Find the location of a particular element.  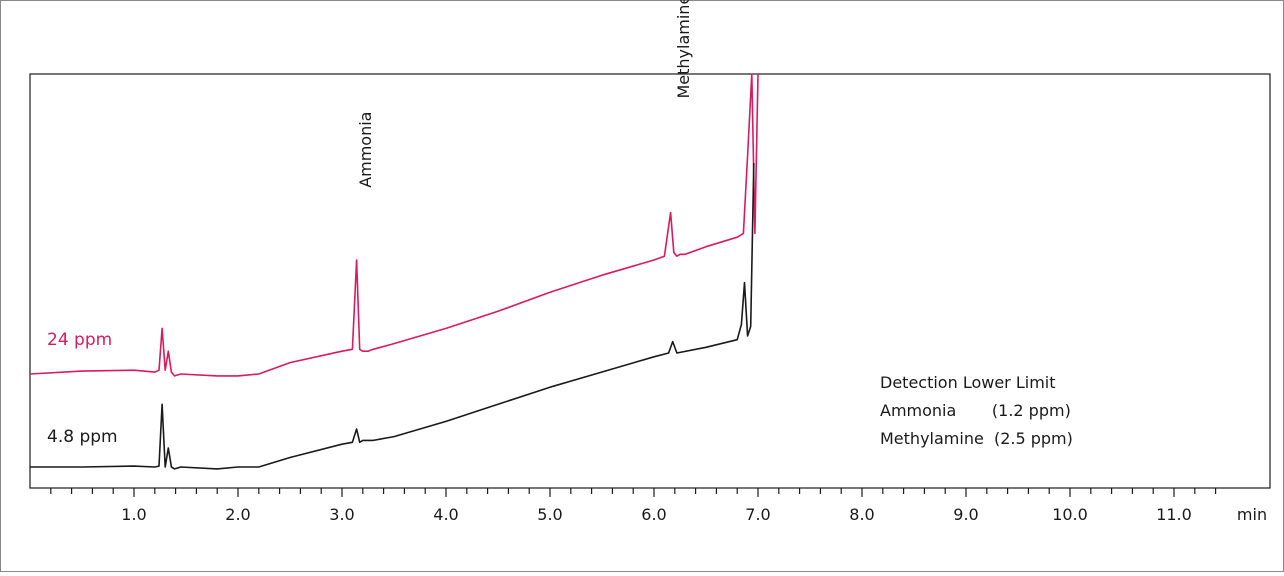

x-tick-label: 1.0 is located at coordinates (133, 514).